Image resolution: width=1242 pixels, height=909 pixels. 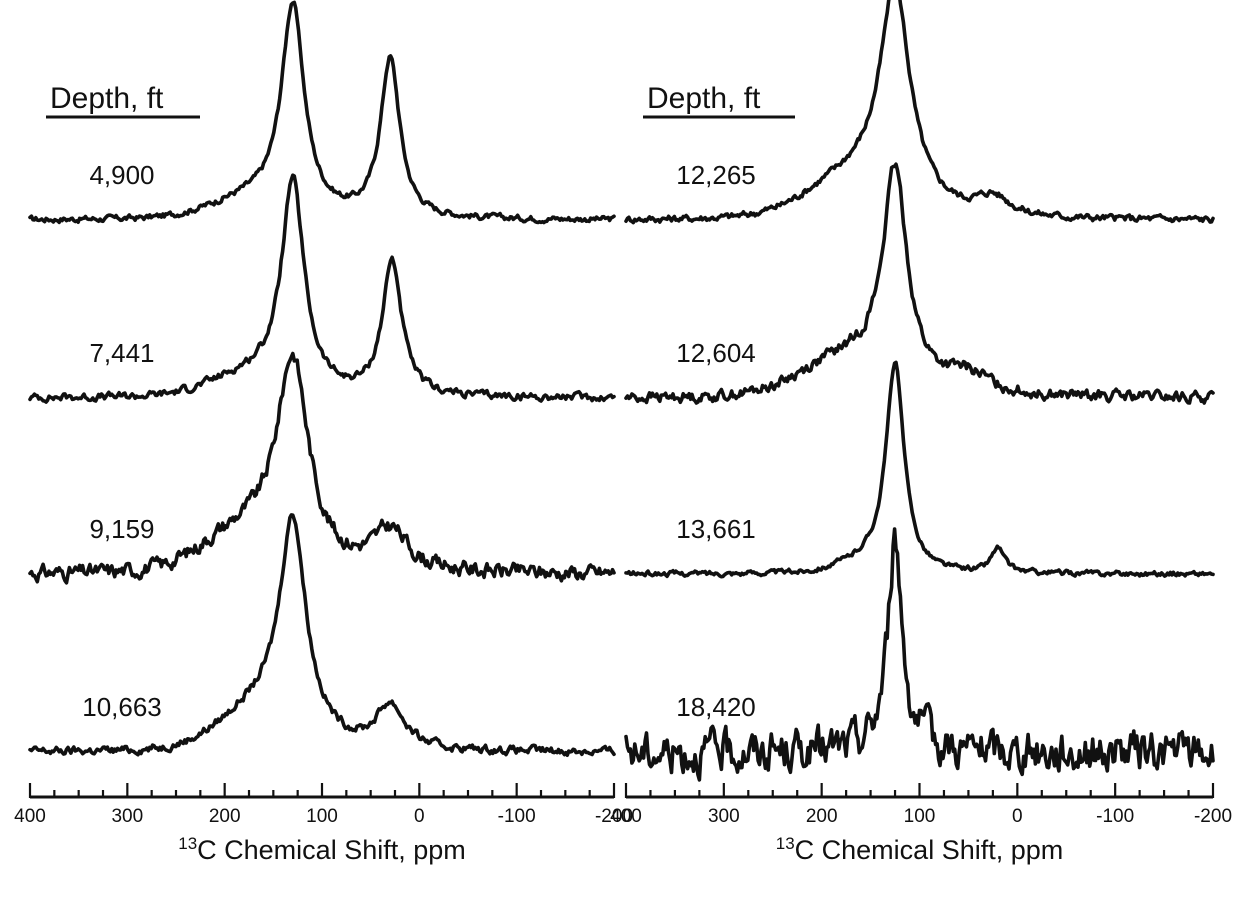 What do you see at coordinates (122, 707) in the screenshot?
I see `depth-label: 10,663` at bounding box center [122, 707].